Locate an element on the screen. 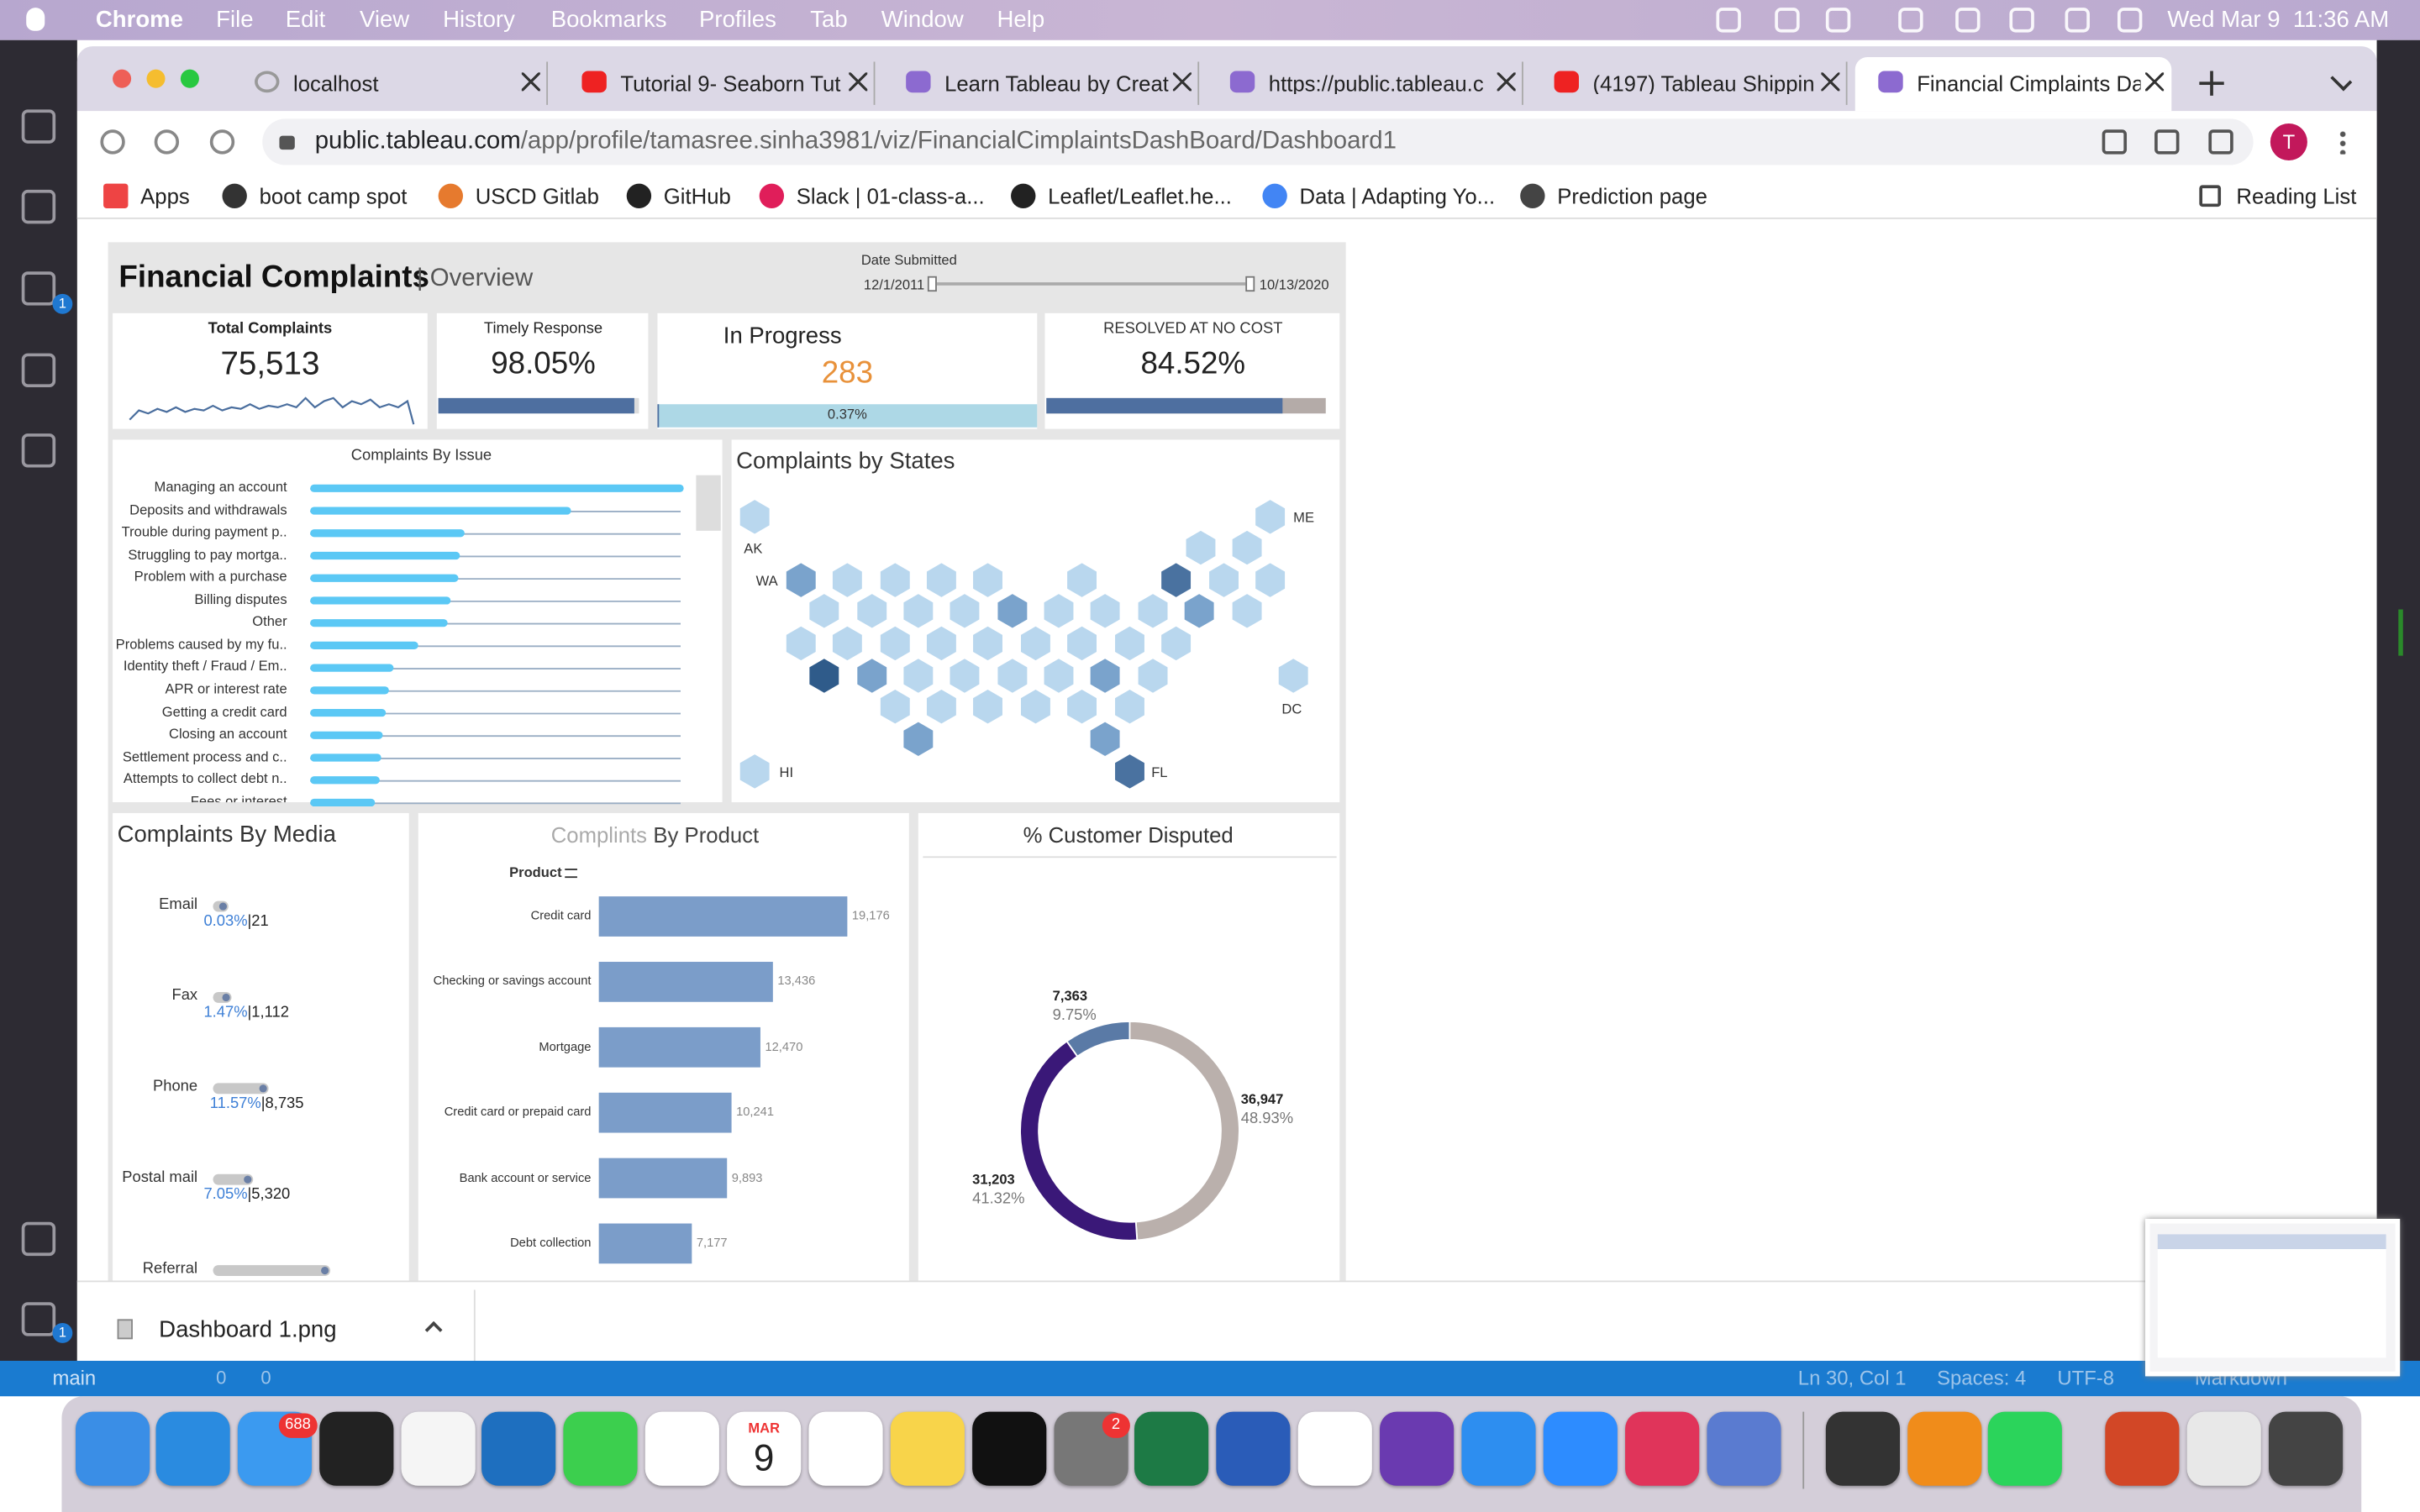 The height and width of the screenshot is (1512, 2420). status-cursor: Ln 30, Col 1 is located at coordinates (1852, 1377).